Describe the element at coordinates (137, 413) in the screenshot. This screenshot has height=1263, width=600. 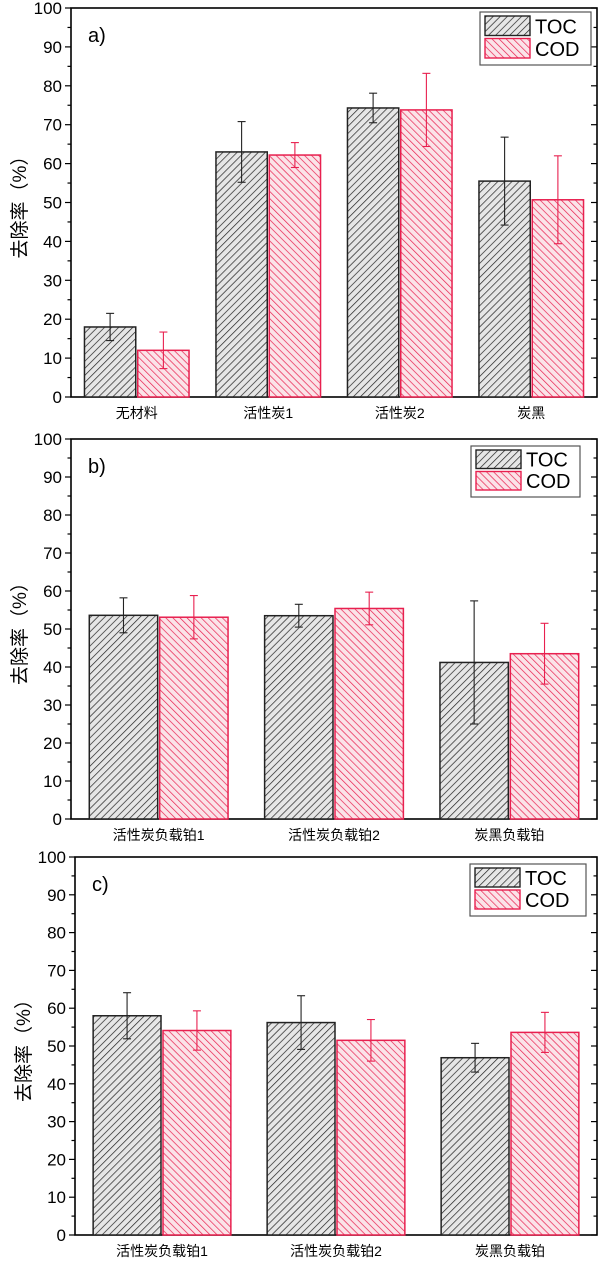
I see `x-category-label: 无材料` at that location.